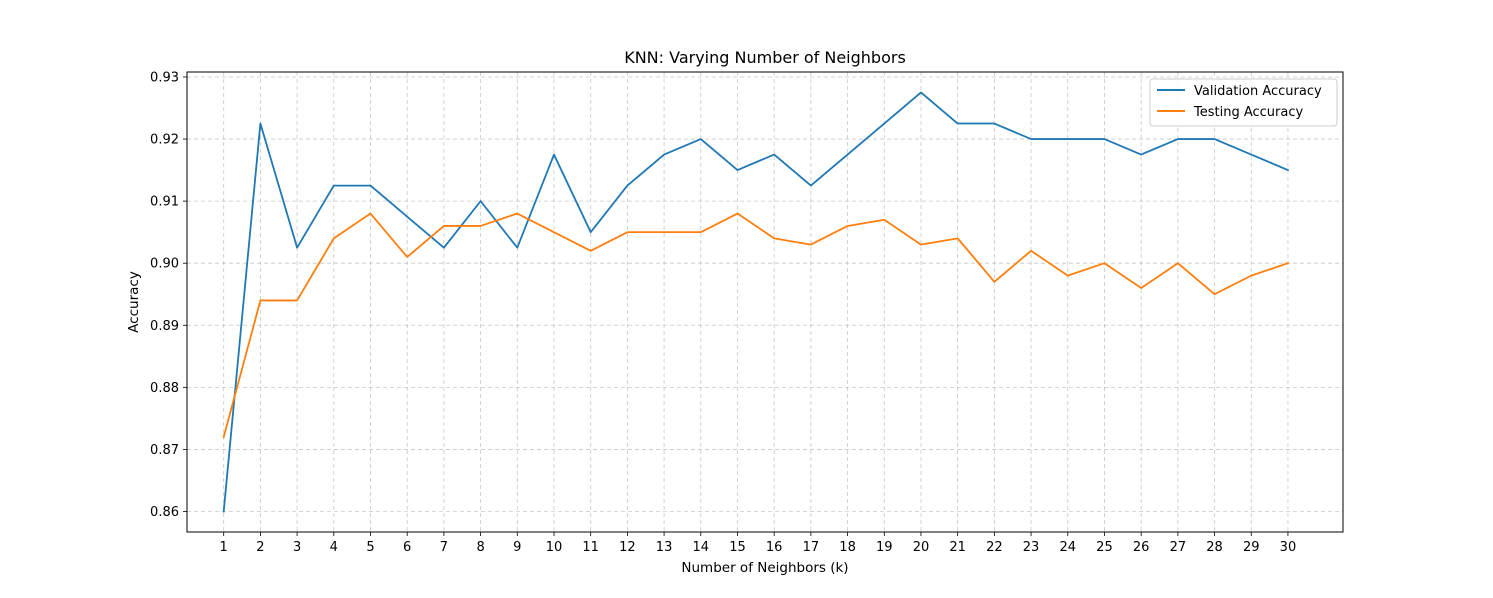 The width and height of the screenshot is (1493, 598). I want to click on x-tick-label: 4, so click(334, 547).